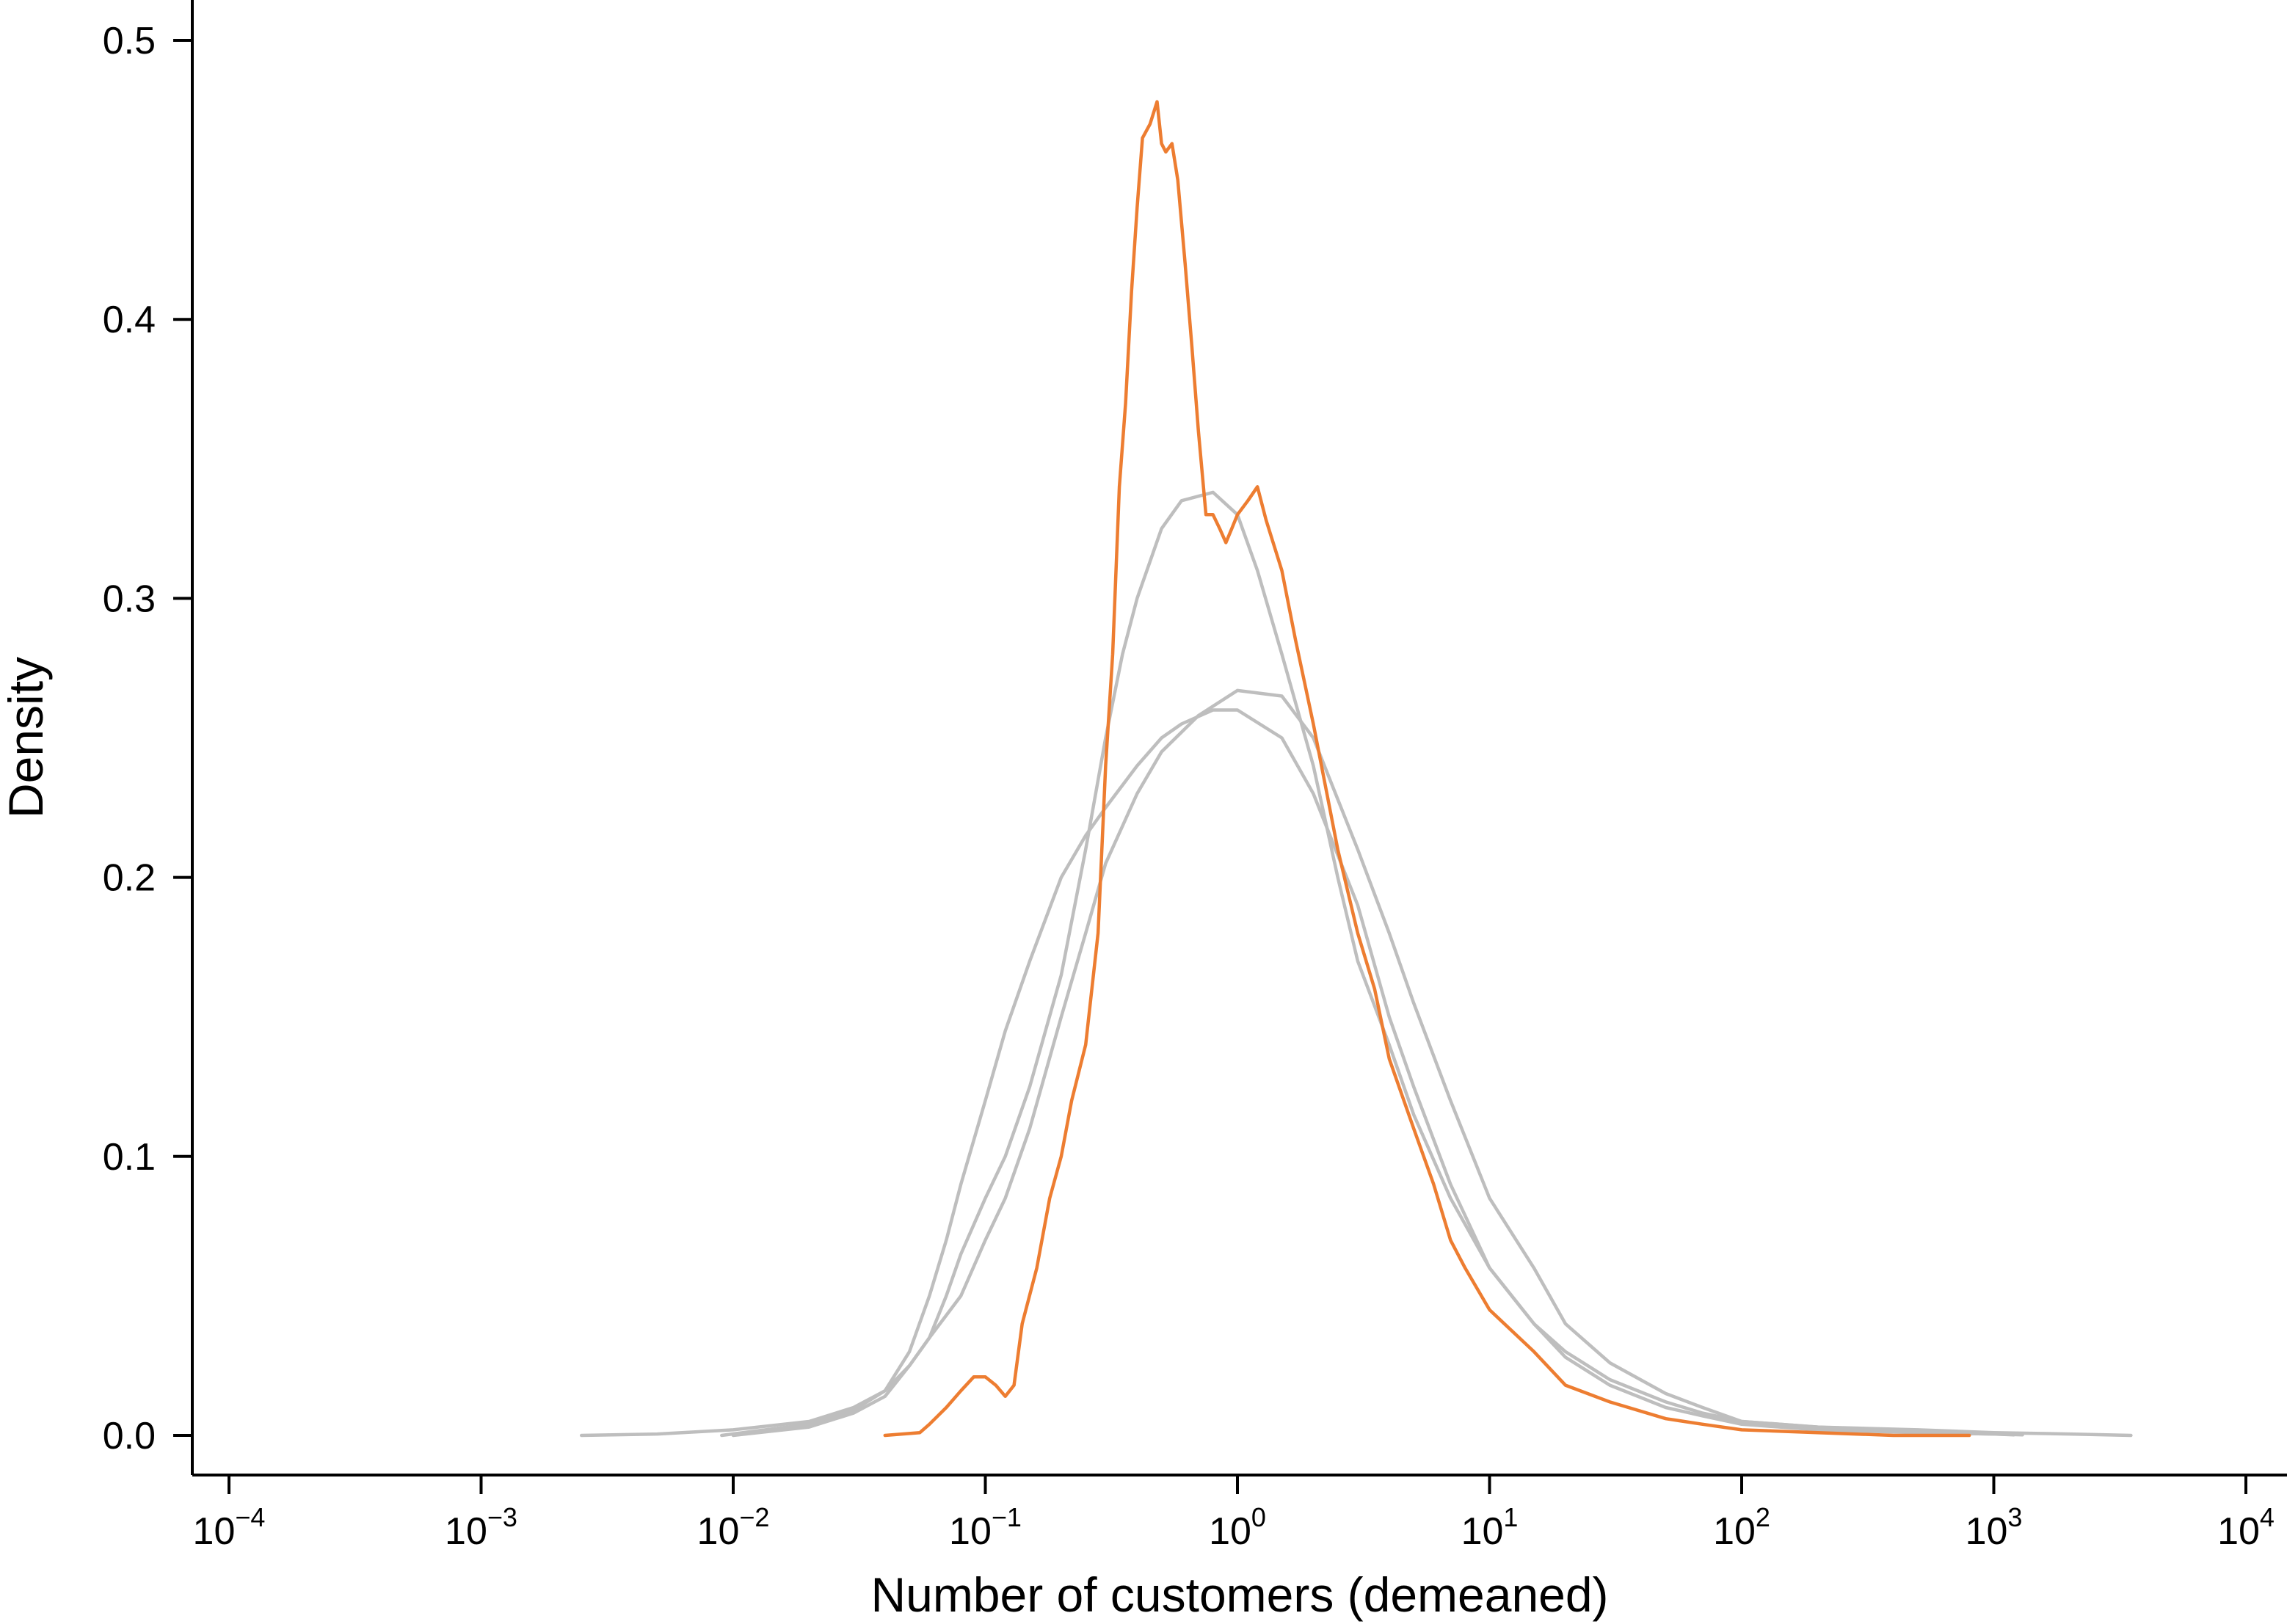  Describe the element at coordinates (986, 1527) in the screenshot. I see `x-tick-label-3: 10⁻¹` at that location.